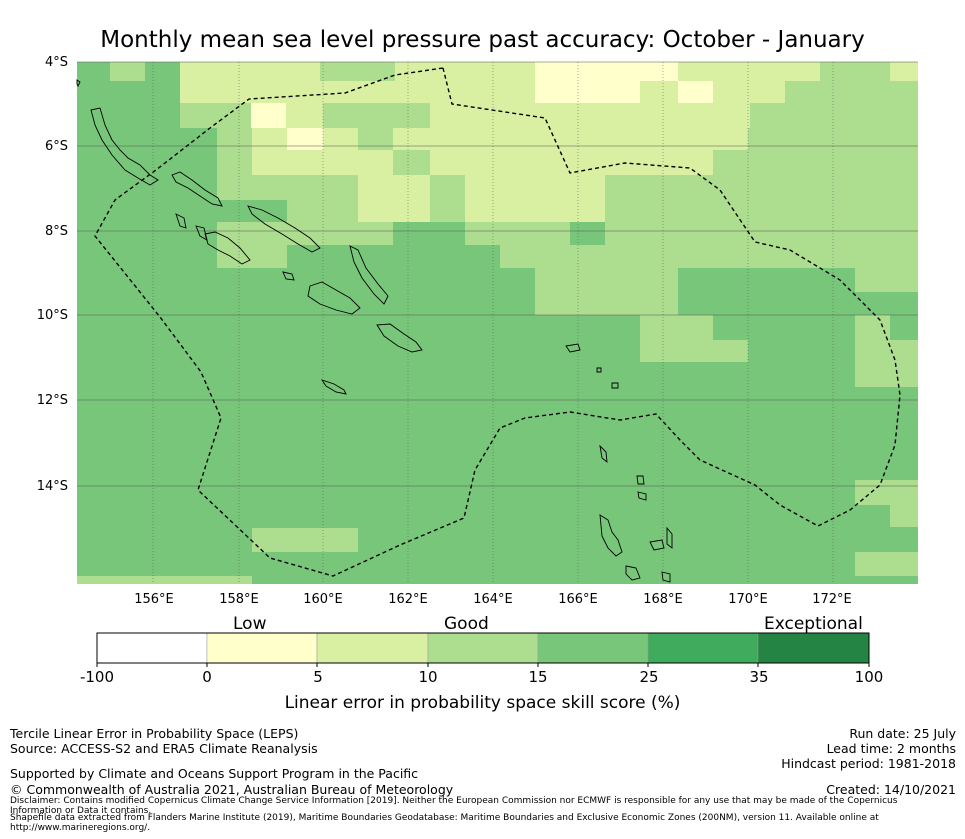  Describe the element at coordinates (663, 599) in the screenshot. I see `lon-label-168e: 168°E` at that location.